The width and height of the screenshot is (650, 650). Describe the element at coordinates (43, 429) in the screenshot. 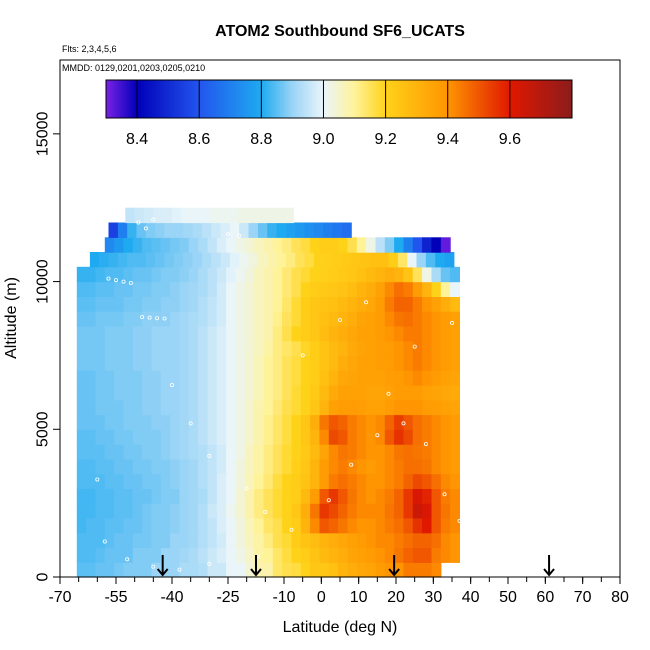

I see `y-tick-label: 5000` at that location.